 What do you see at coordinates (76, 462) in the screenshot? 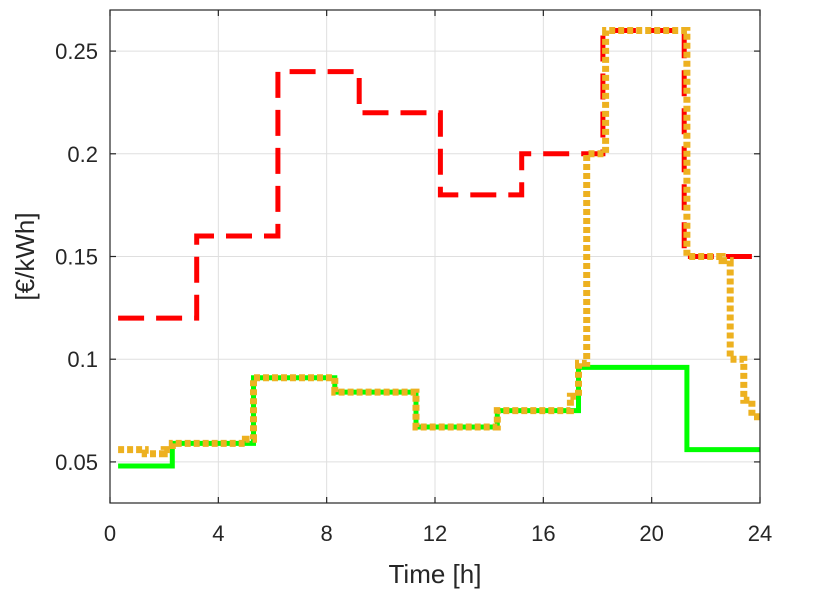
I see `y-tick-label: 0.05` at bounding box center [76, 462].